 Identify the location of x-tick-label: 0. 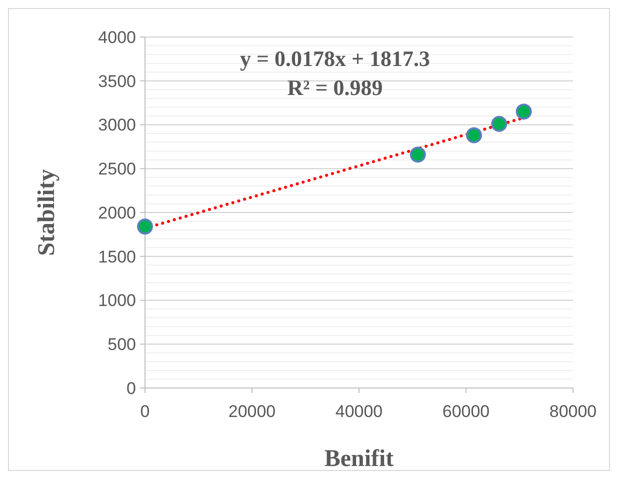
(145, 411).